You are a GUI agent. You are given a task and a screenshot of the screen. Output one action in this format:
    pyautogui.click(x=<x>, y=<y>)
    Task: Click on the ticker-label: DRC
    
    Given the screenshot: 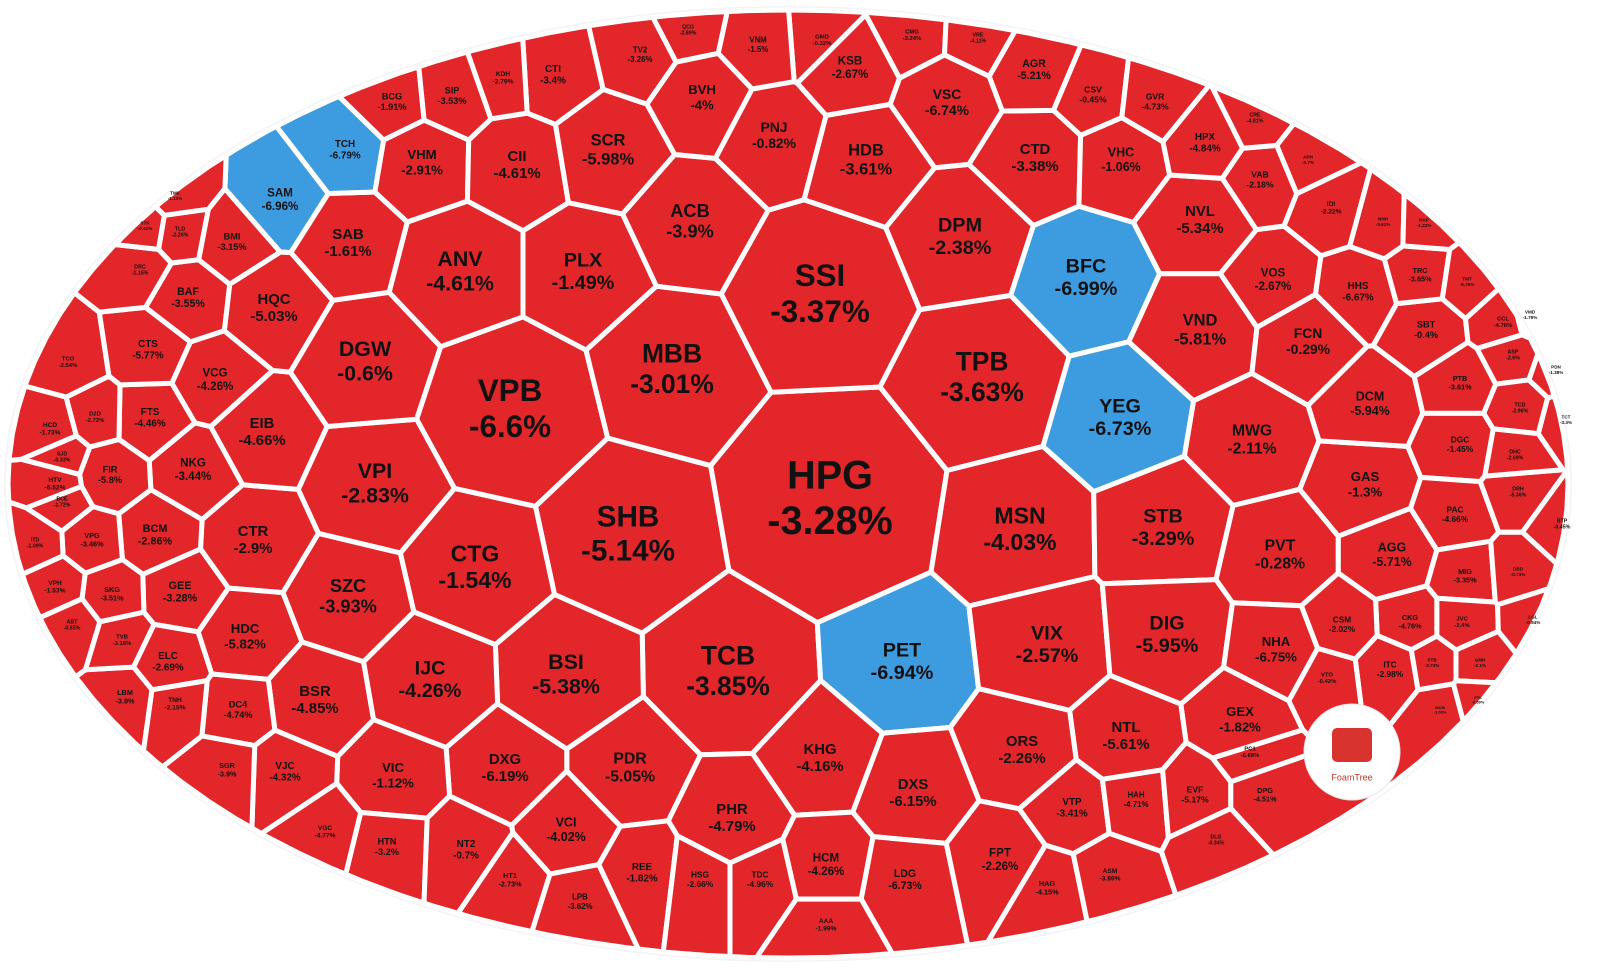 What is the action you would take?
    pyautogui.click(x=140, y=268)
    